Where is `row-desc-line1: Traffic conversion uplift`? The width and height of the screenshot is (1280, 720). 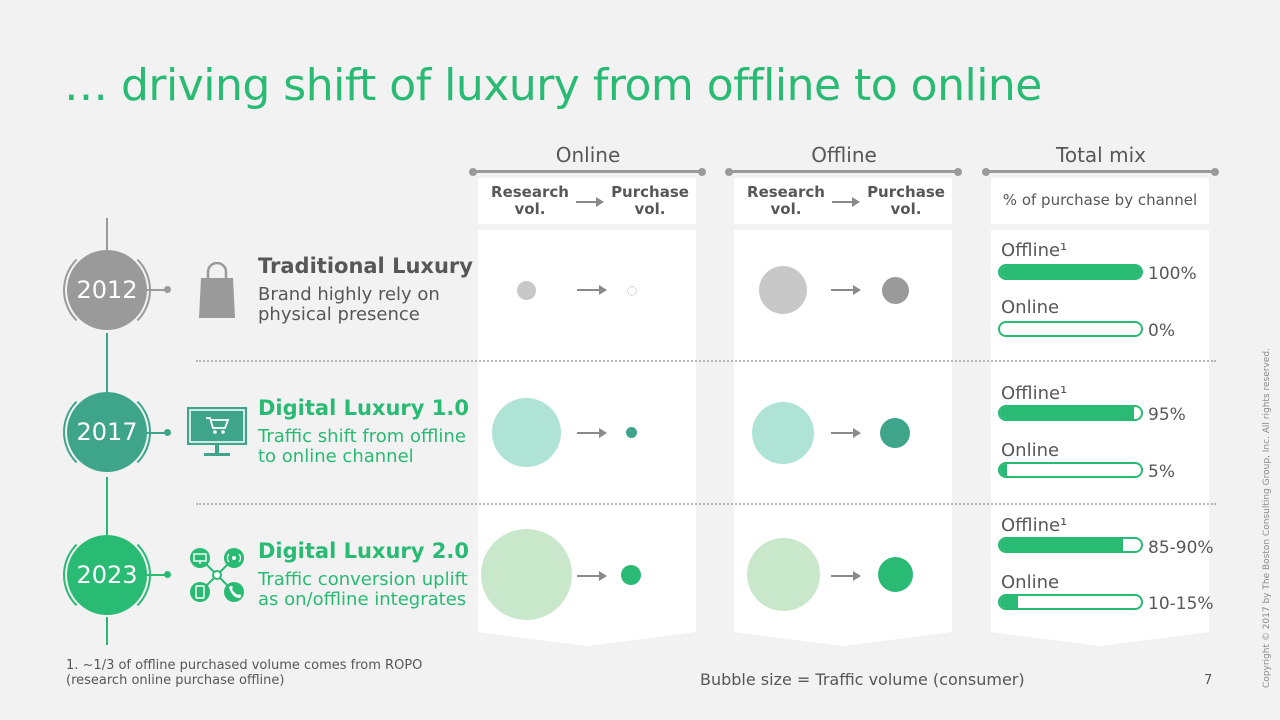
row-desc-line1: Traffic conversion uplift is located at coordinates (363, 579).